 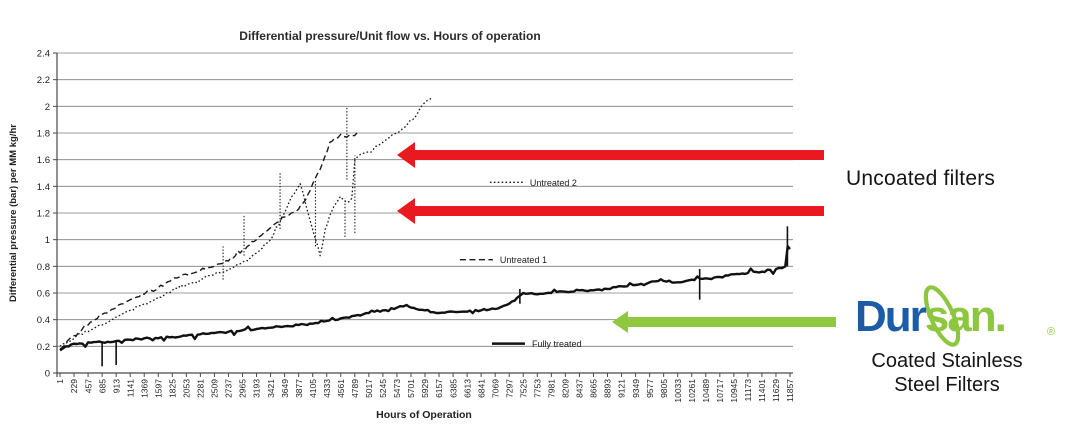 I want to click on dursan-wordmark: Dursan., so click(x=930, y=316).